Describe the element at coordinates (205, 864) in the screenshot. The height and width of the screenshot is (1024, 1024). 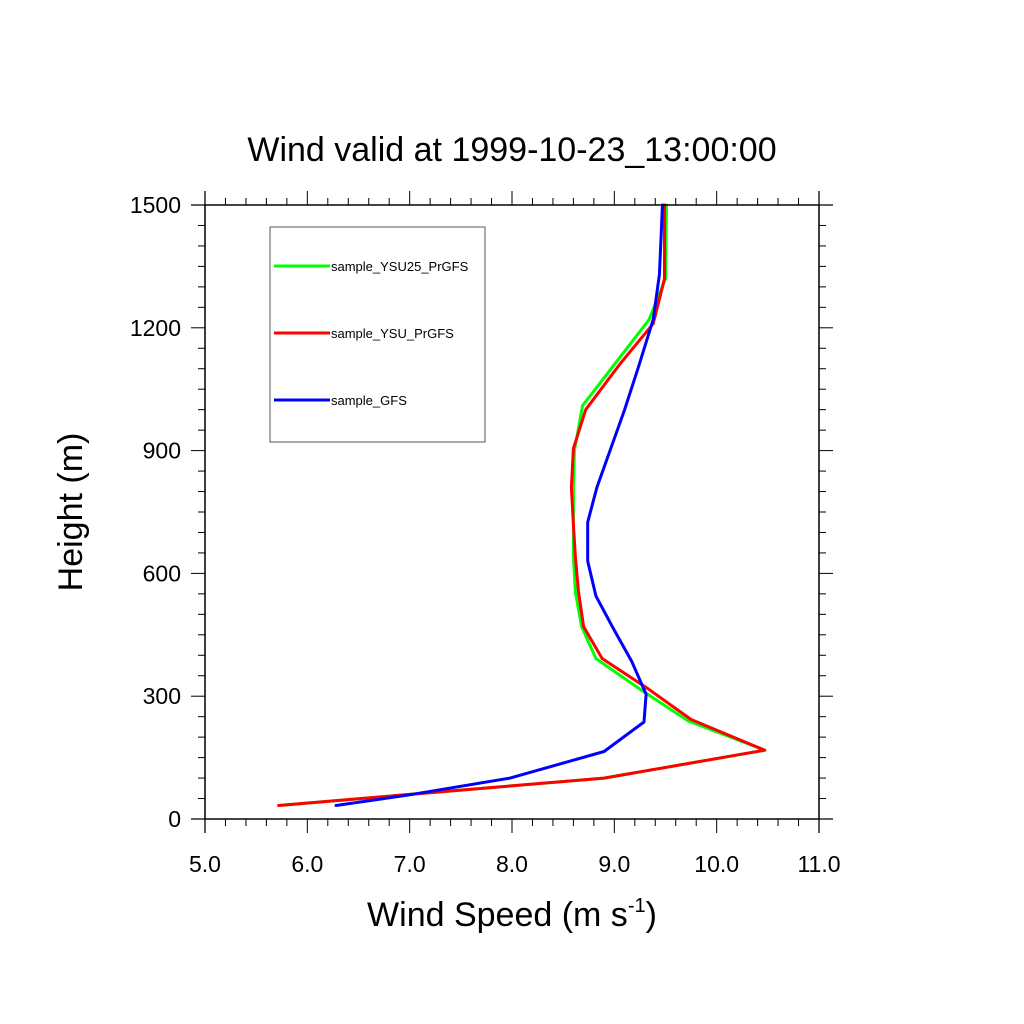
I see `x-tick-label: 5.0` at that location.